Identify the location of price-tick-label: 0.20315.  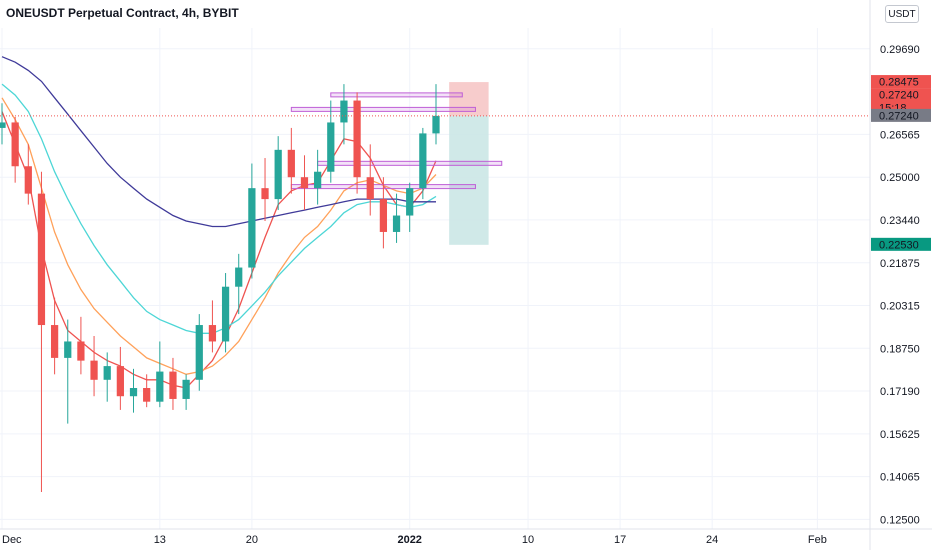
(900, 306).